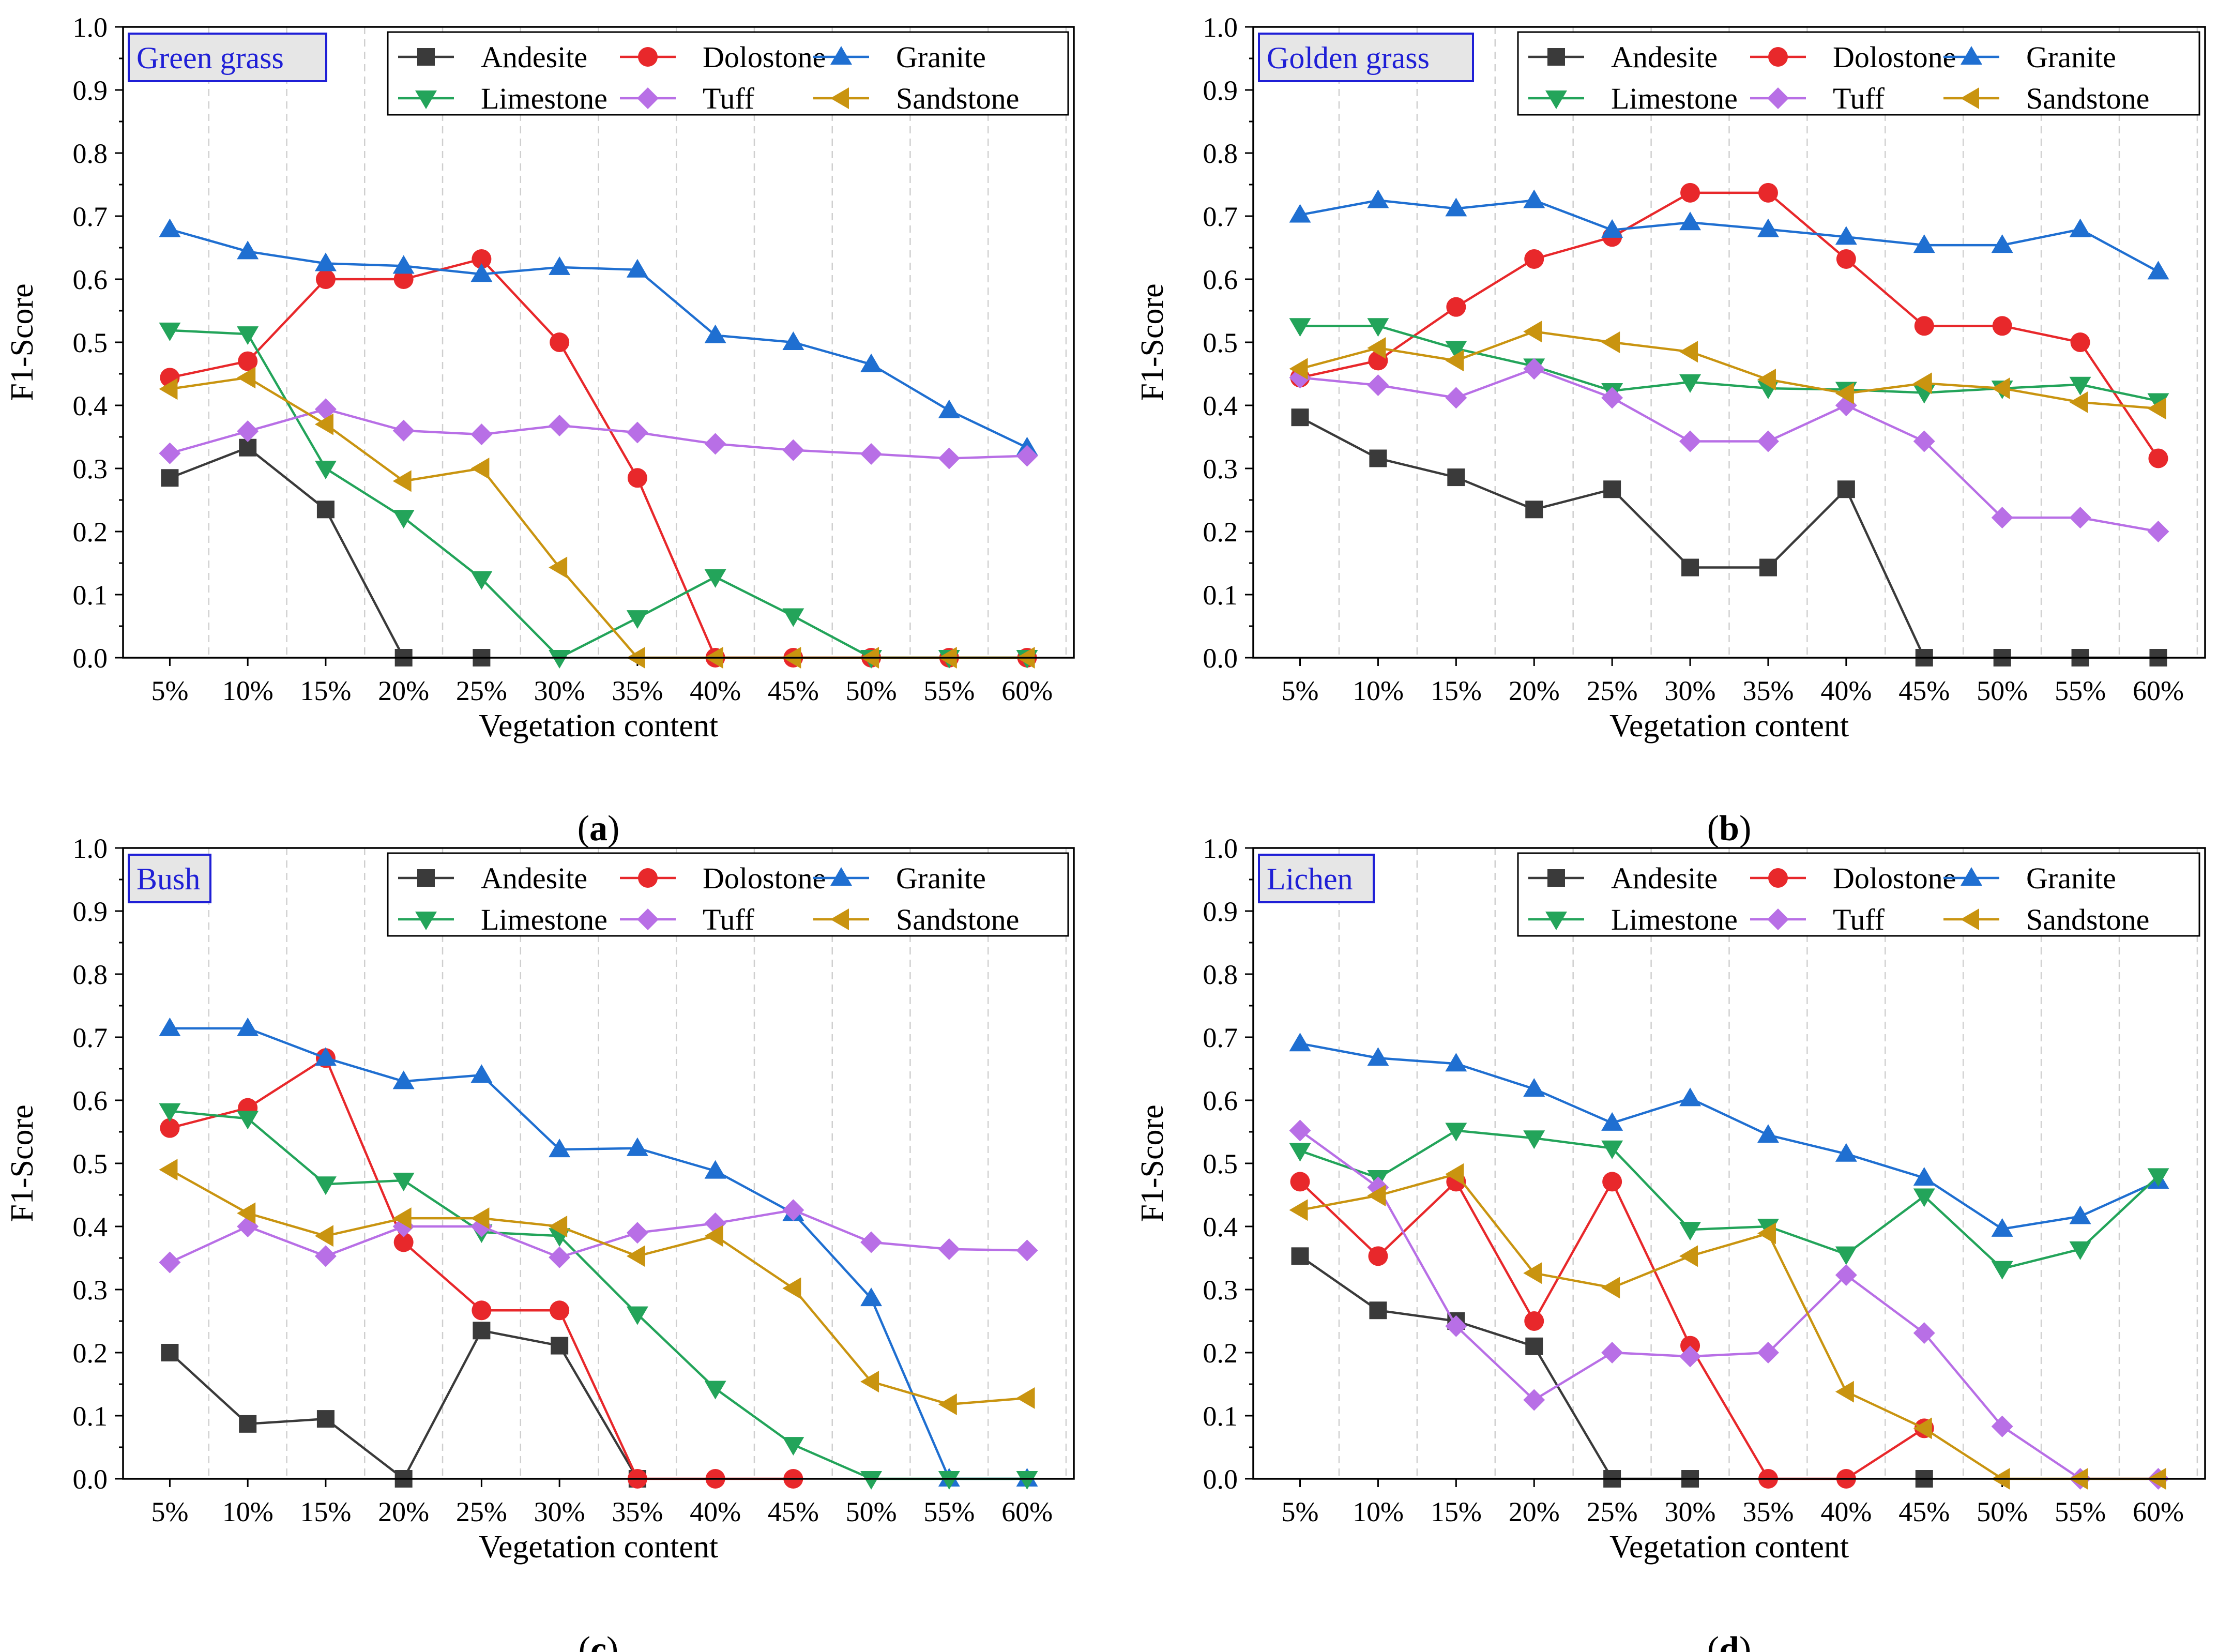 The width and height of the screenshot is (2218, 1652). What do you see at coordinates (90, 1037) in the screenshot?
I see `y-tick-label: 0.7` at bounding box center [90, 1037].